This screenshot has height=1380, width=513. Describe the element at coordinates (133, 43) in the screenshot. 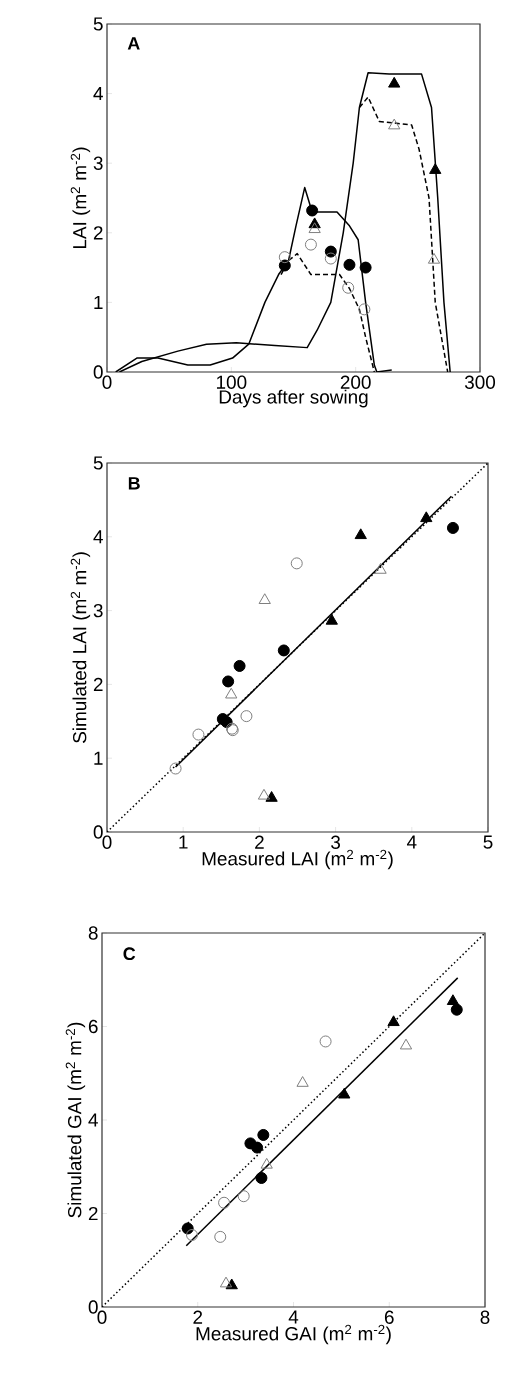

I see `text: A` at that location.